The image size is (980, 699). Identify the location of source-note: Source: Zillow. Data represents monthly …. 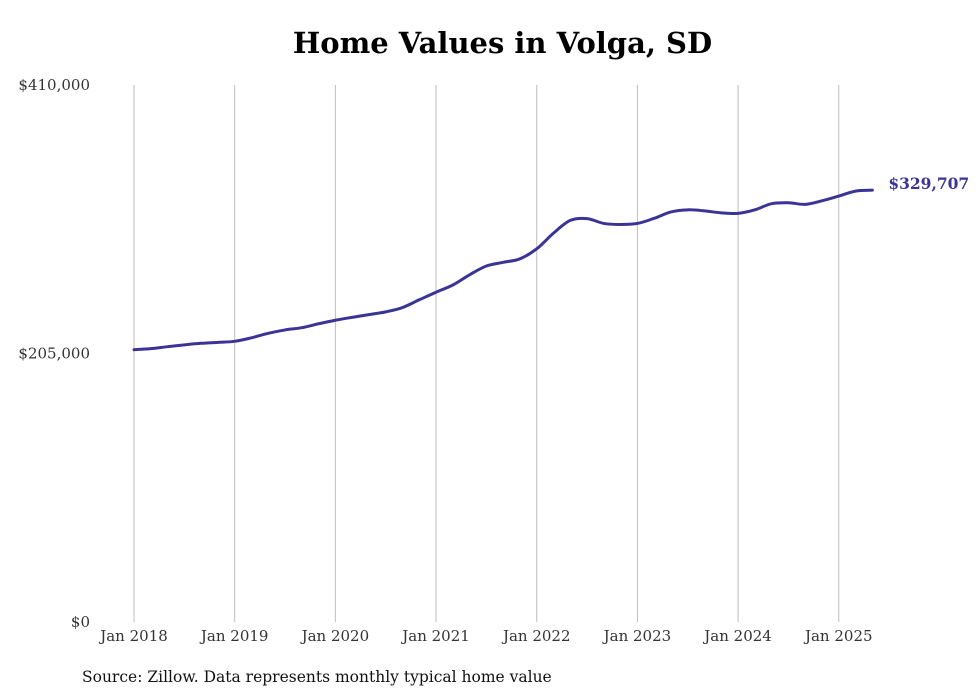
(317, 677).